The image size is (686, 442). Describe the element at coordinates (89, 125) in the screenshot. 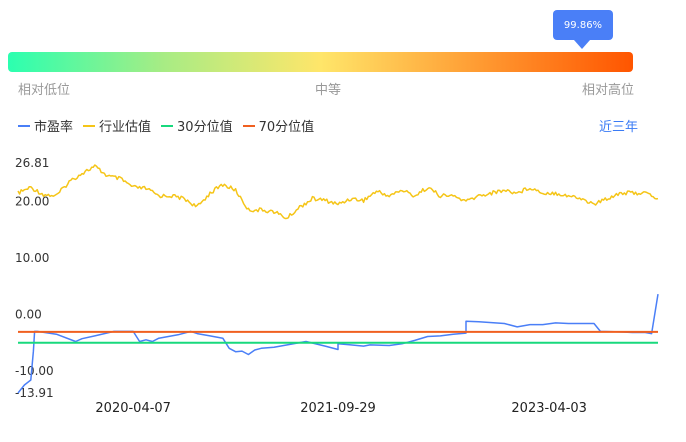

I see `legend-swatch-industry` at that location.